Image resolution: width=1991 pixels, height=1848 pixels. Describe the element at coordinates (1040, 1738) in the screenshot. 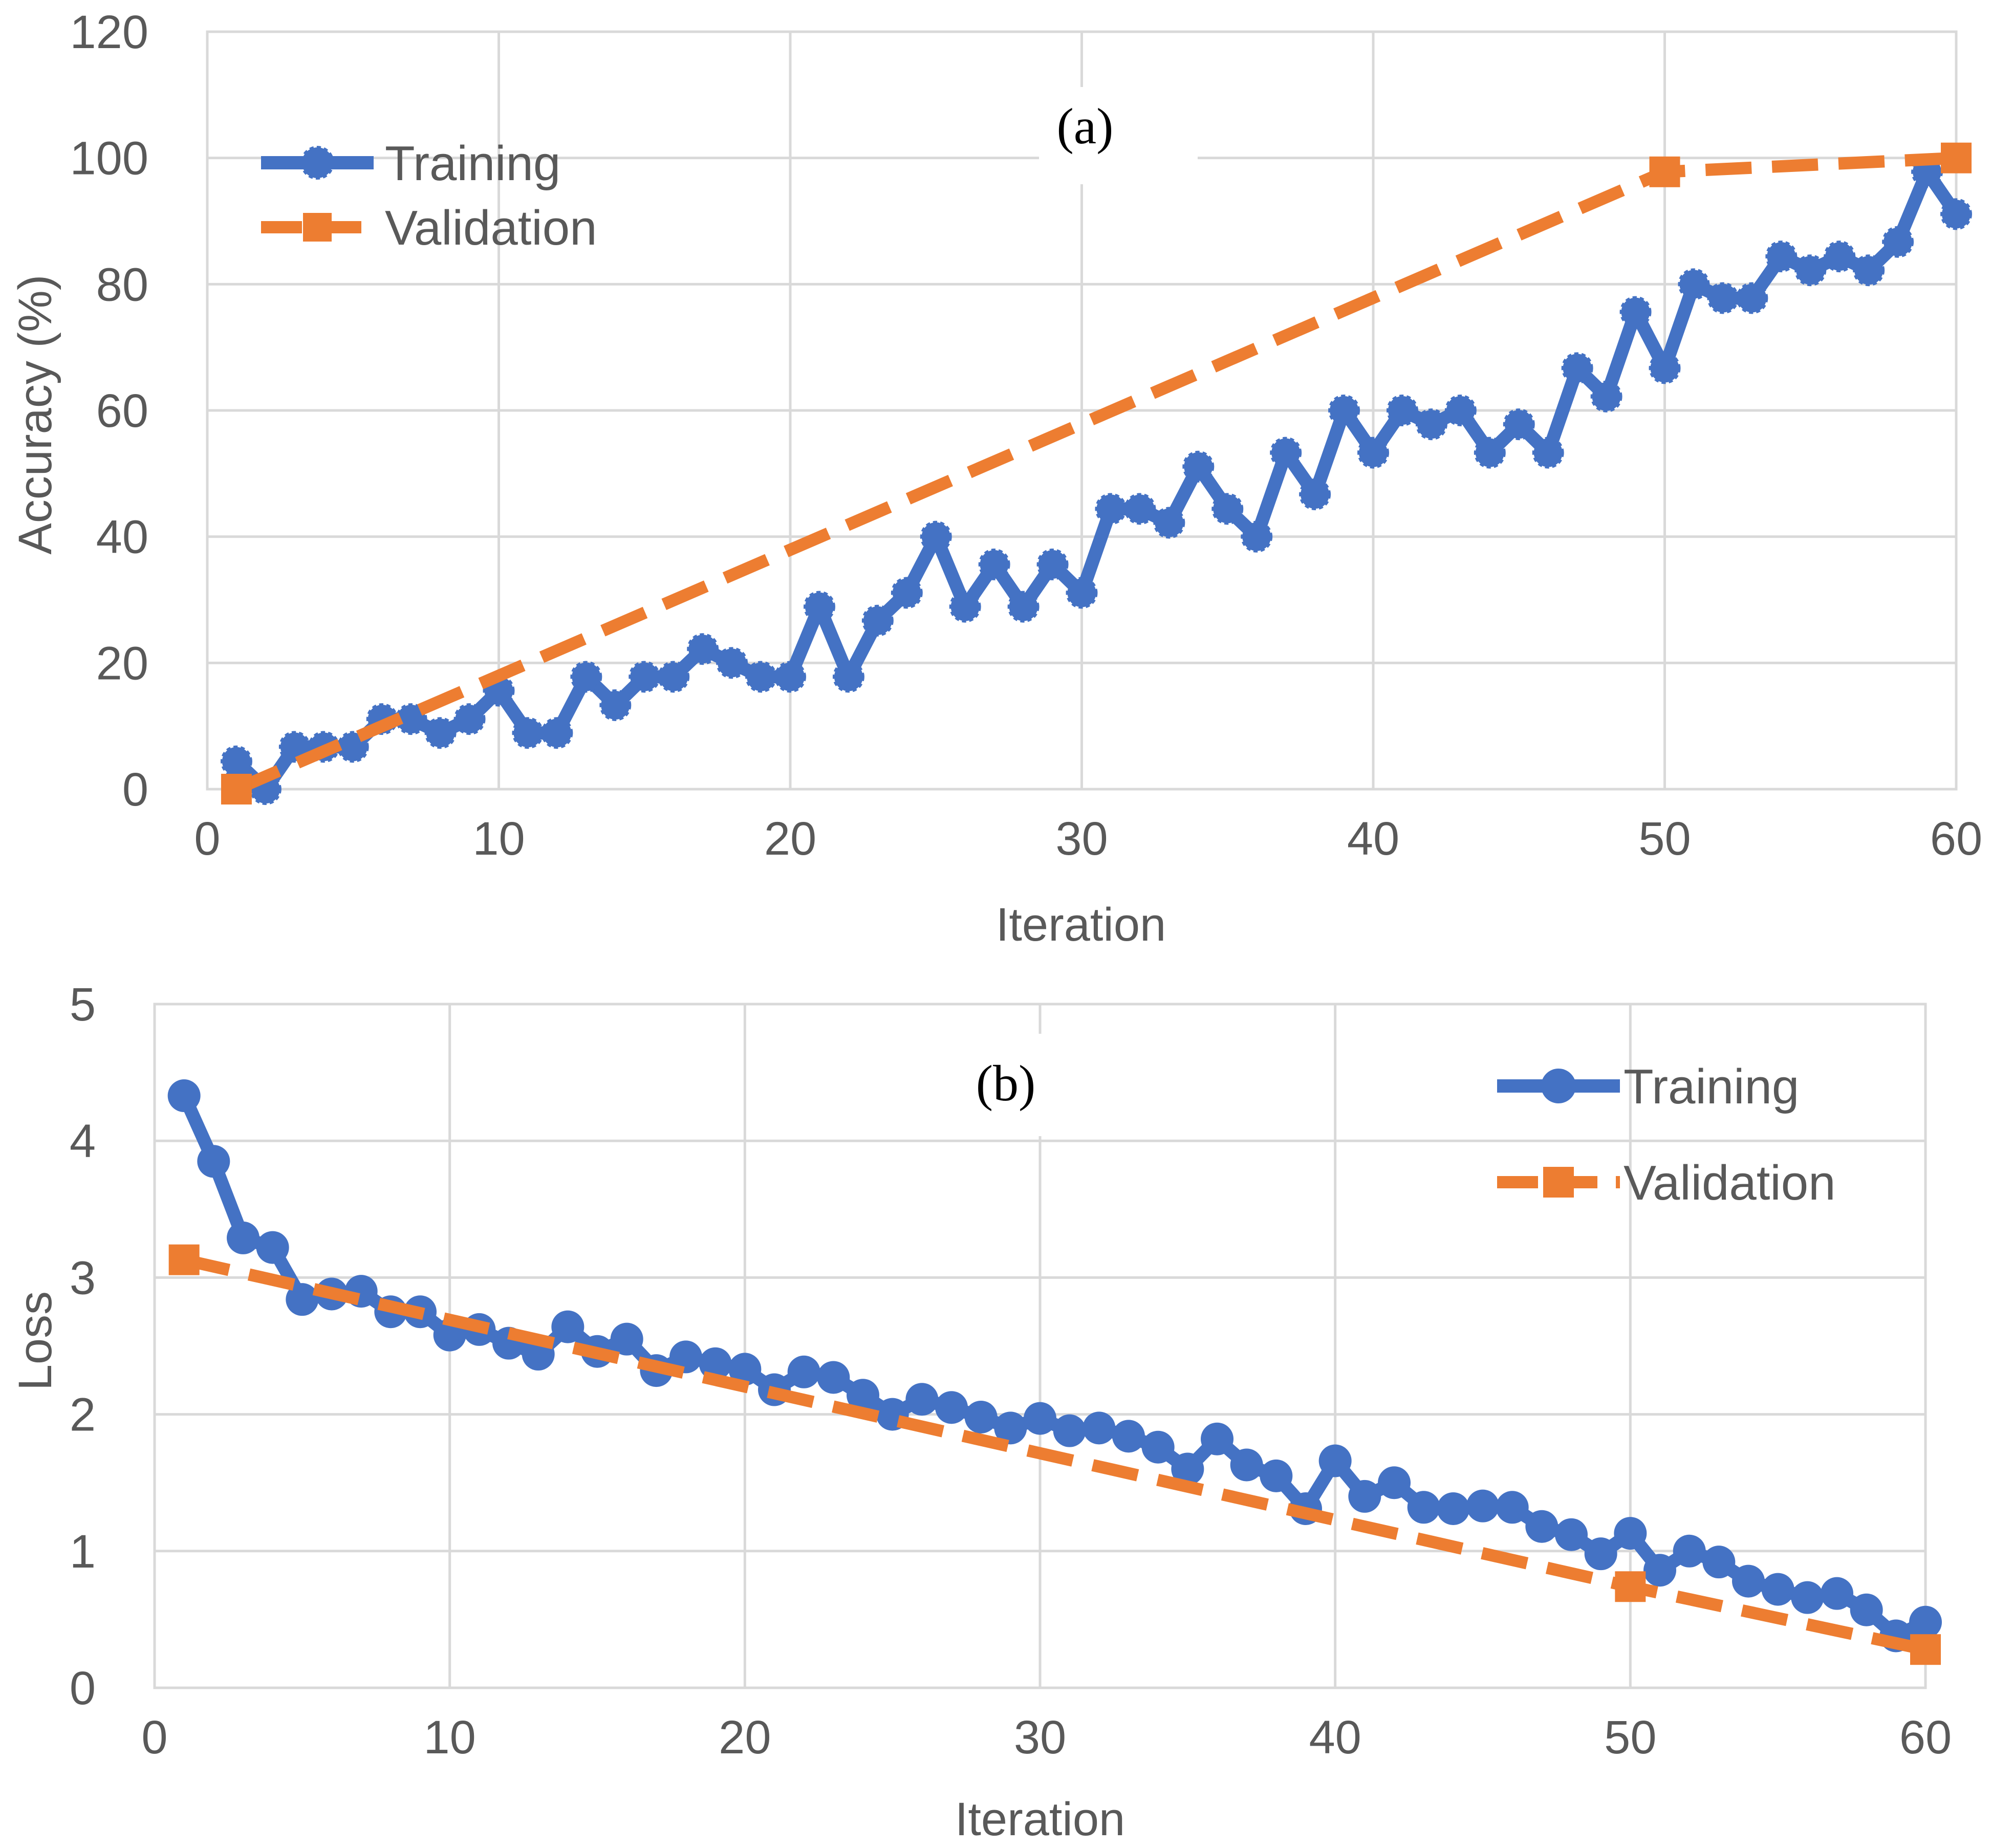

I see `panel-b-x-tick-label: 30` at that location.